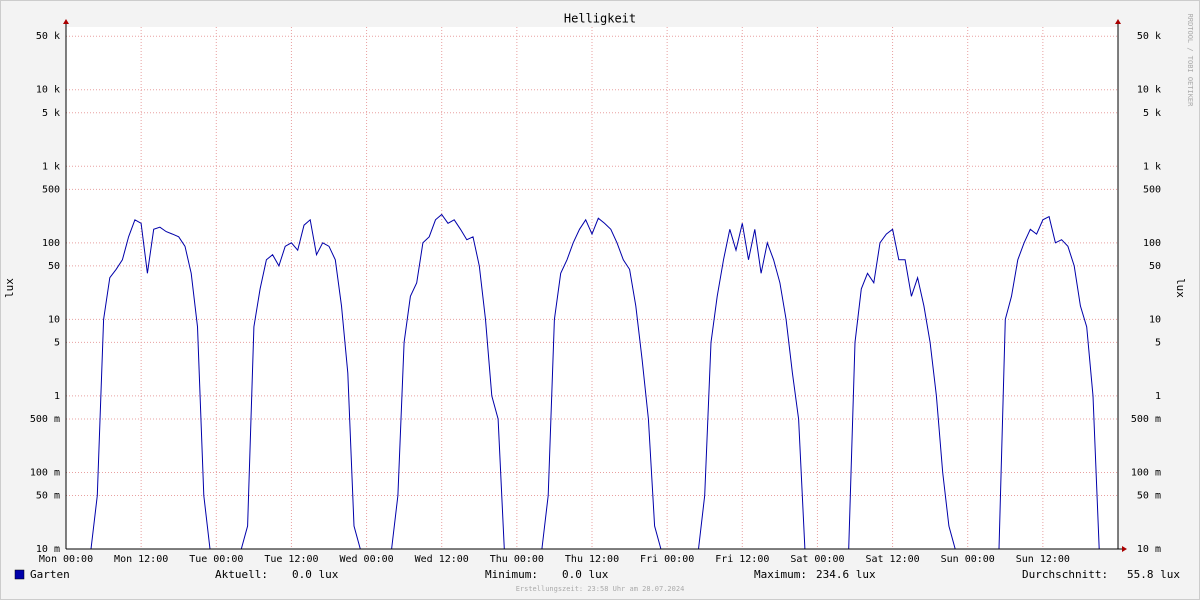 The image size is (1200, 600). Describe the element at coordinates (1158, 396) in the screenshot. I see `y2-tick-label: 1` at that location.